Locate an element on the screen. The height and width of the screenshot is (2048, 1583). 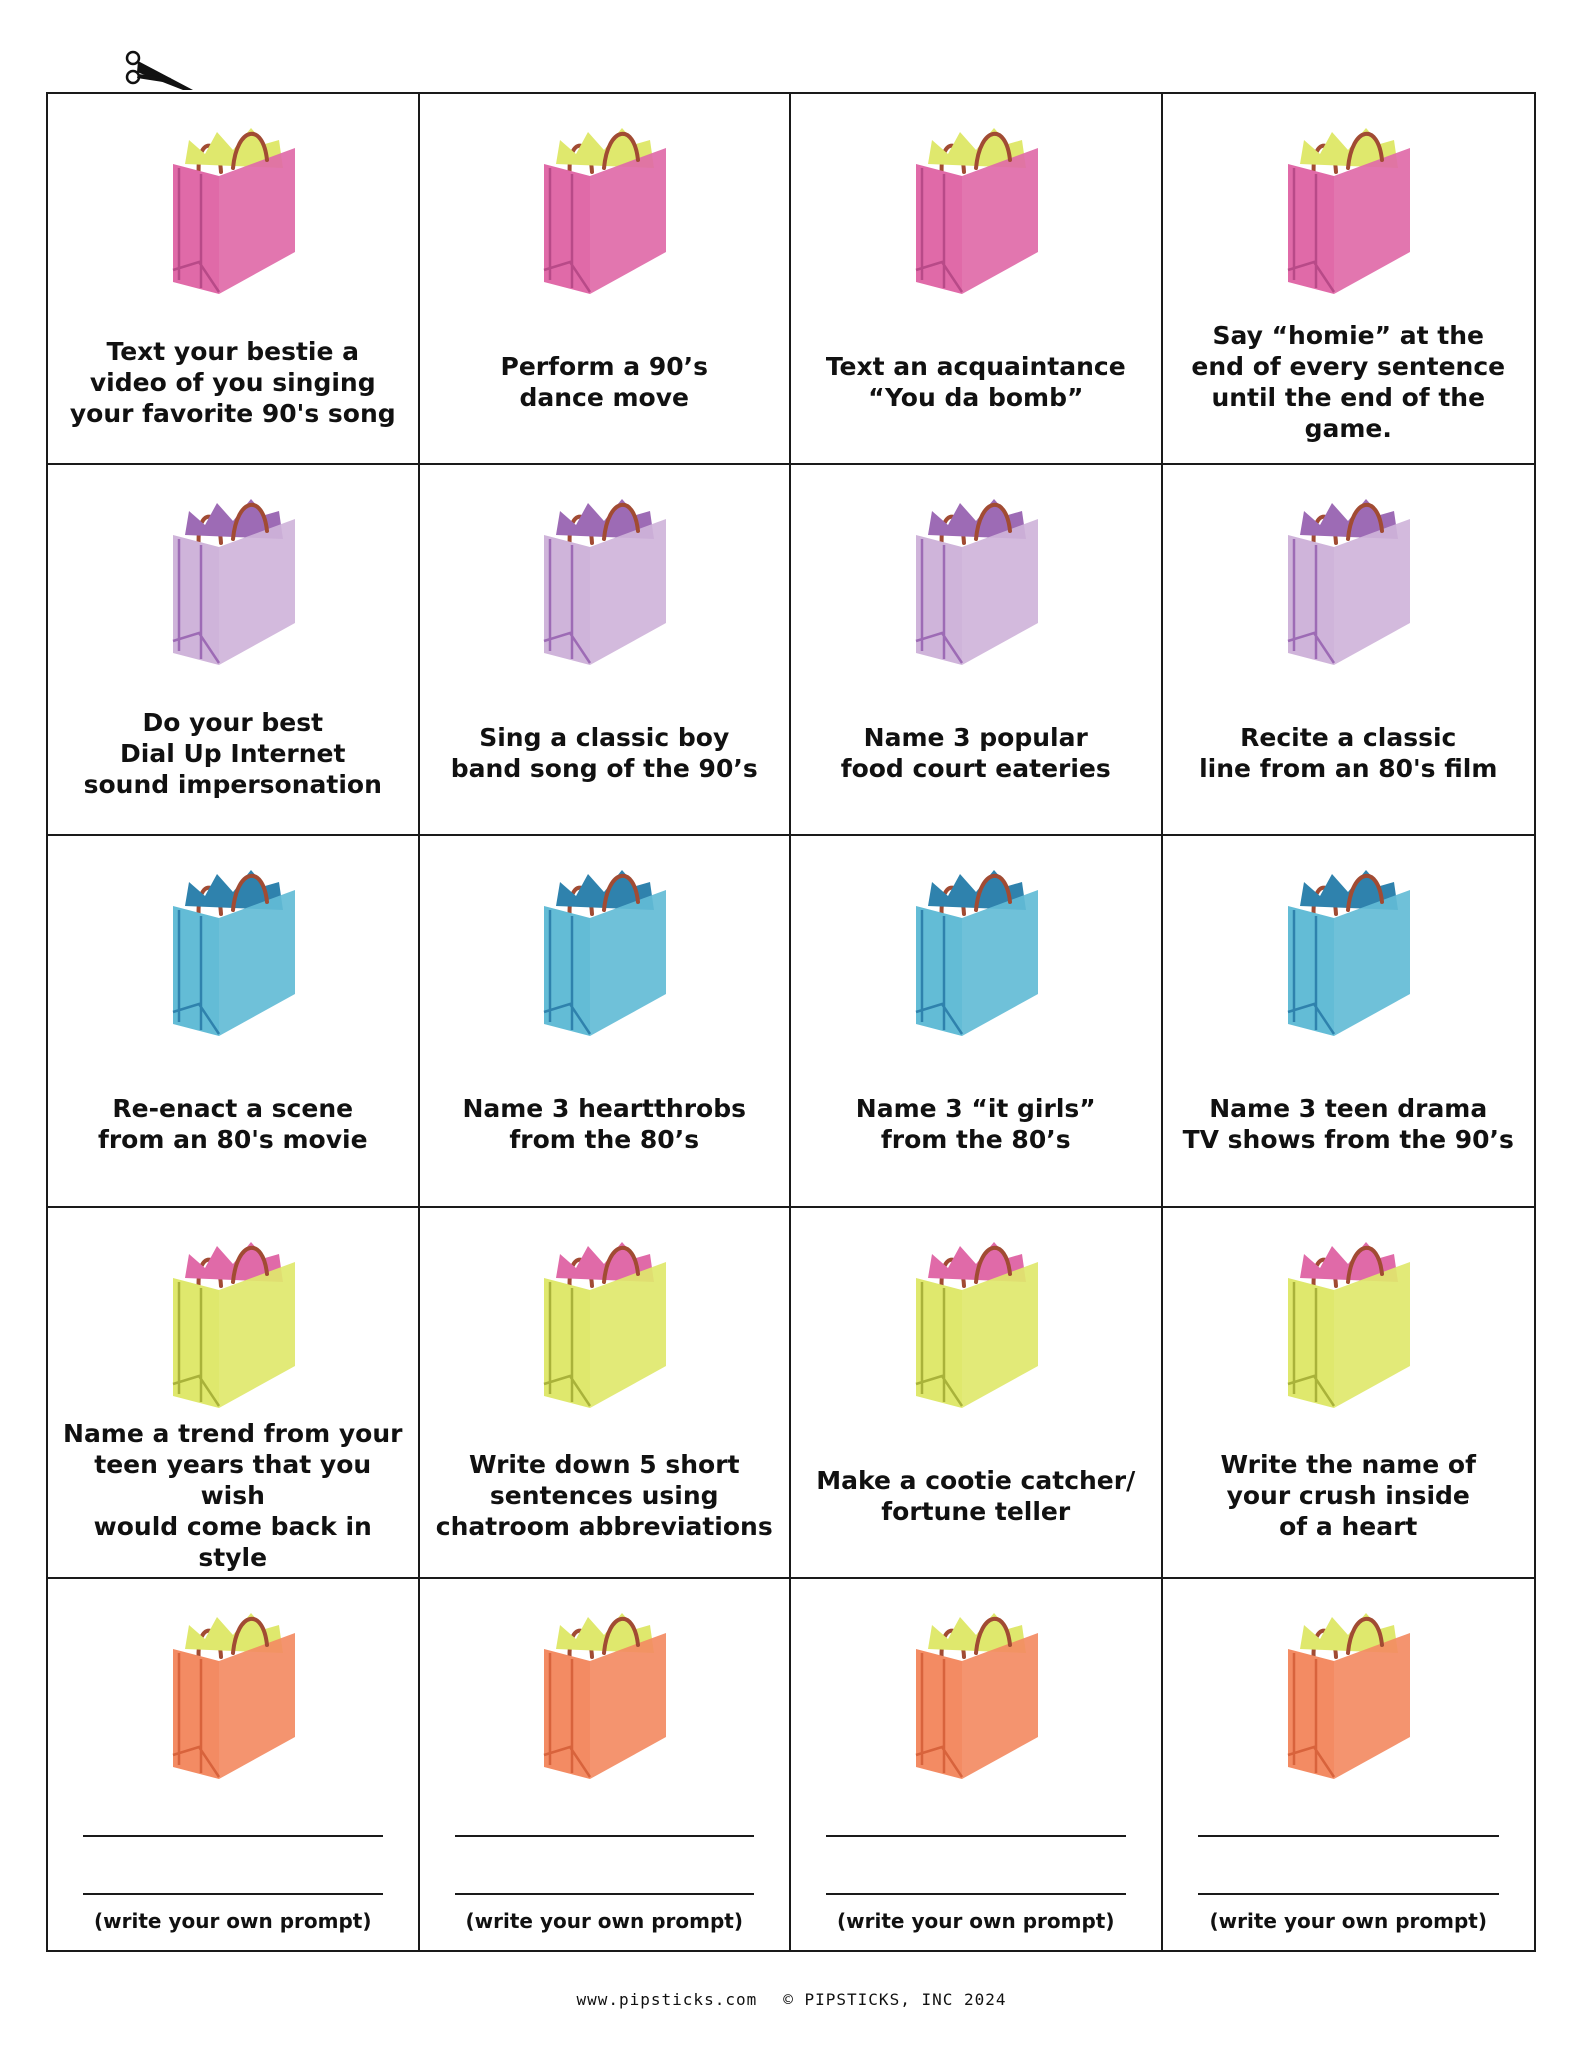
prompt-card: Make a cootie catcher/ fortune teller is located at coordinates (977, 1393).